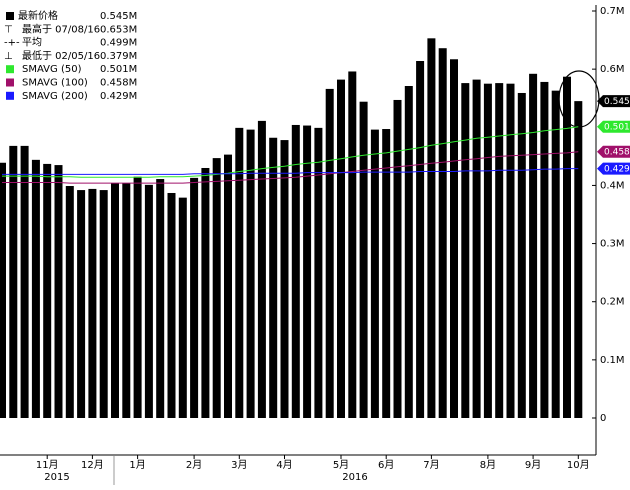 This screenshot has height=490, width=630. Describe the element at coordinates (92, 465) in the screenshot. I see `x-tick-label: 12月` at that location.